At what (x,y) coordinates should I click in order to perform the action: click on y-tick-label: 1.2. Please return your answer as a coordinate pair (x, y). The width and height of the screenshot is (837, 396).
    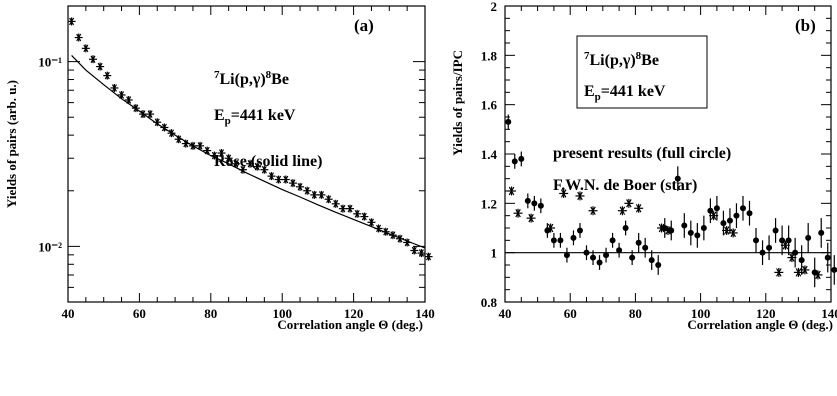
    Looking at the image, I should click on (489, 203).